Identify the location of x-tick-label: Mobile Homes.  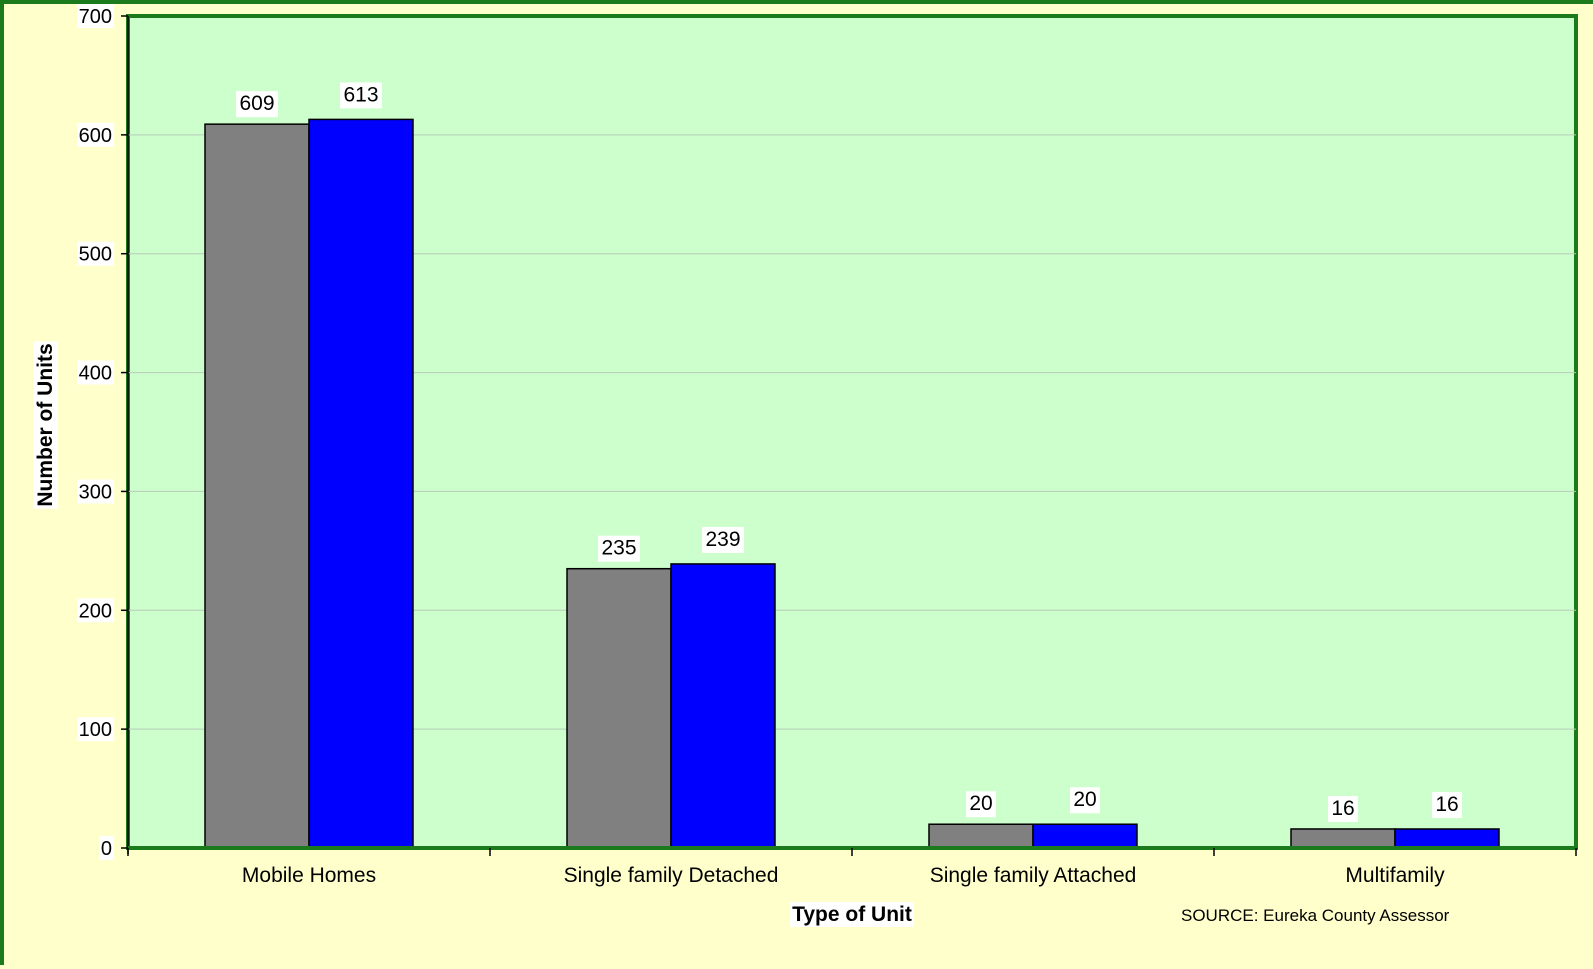
(309, 875).